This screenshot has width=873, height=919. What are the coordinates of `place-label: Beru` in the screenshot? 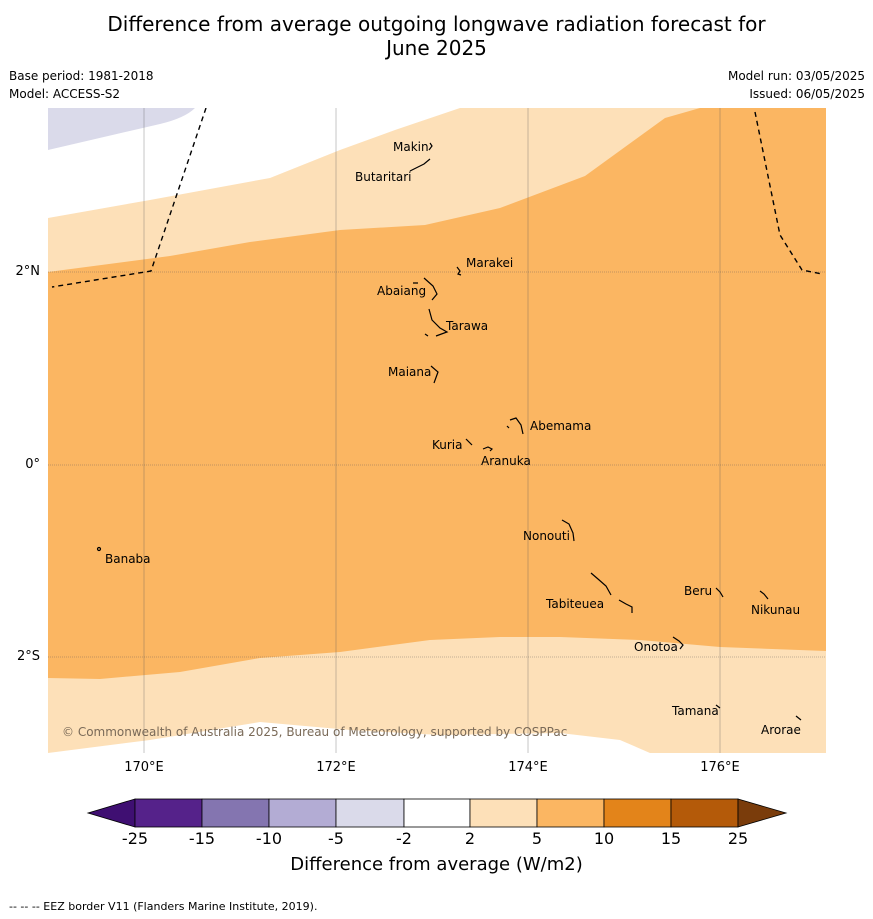 It's located at (698, 591).